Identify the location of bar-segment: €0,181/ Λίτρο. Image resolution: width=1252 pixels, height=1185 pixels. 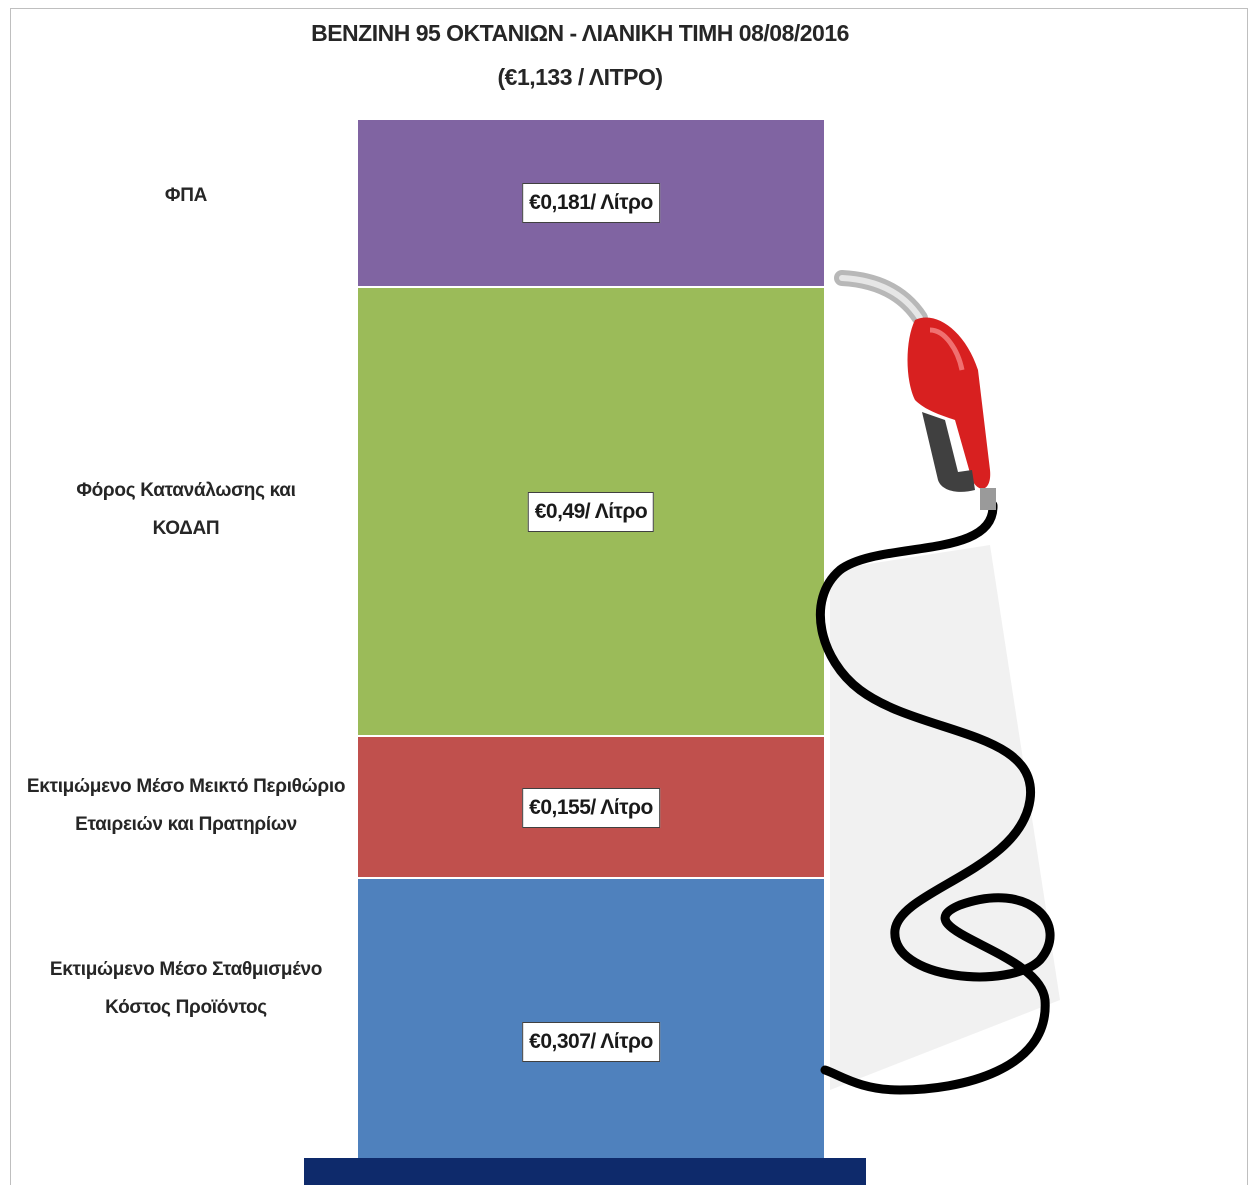
(591, 203).